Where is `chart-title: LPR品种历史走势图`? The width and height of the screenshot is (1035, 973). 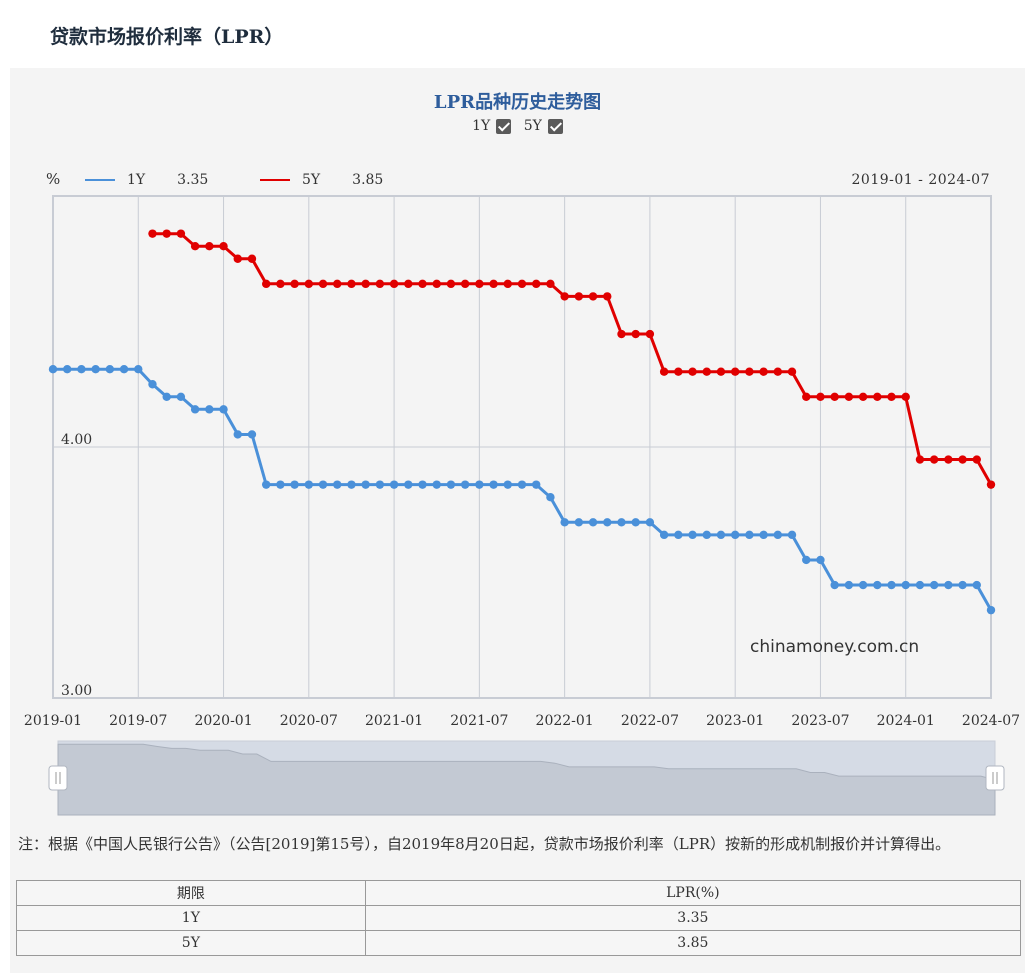 chart-title: LPR品种历史走势图 is located at coordinates (517, 102).